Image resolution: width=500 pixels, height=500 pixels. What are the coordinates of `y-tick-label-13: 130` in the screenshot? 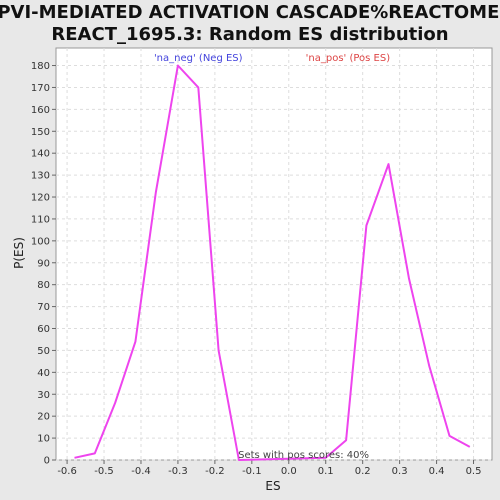 It's located at (40, 176).